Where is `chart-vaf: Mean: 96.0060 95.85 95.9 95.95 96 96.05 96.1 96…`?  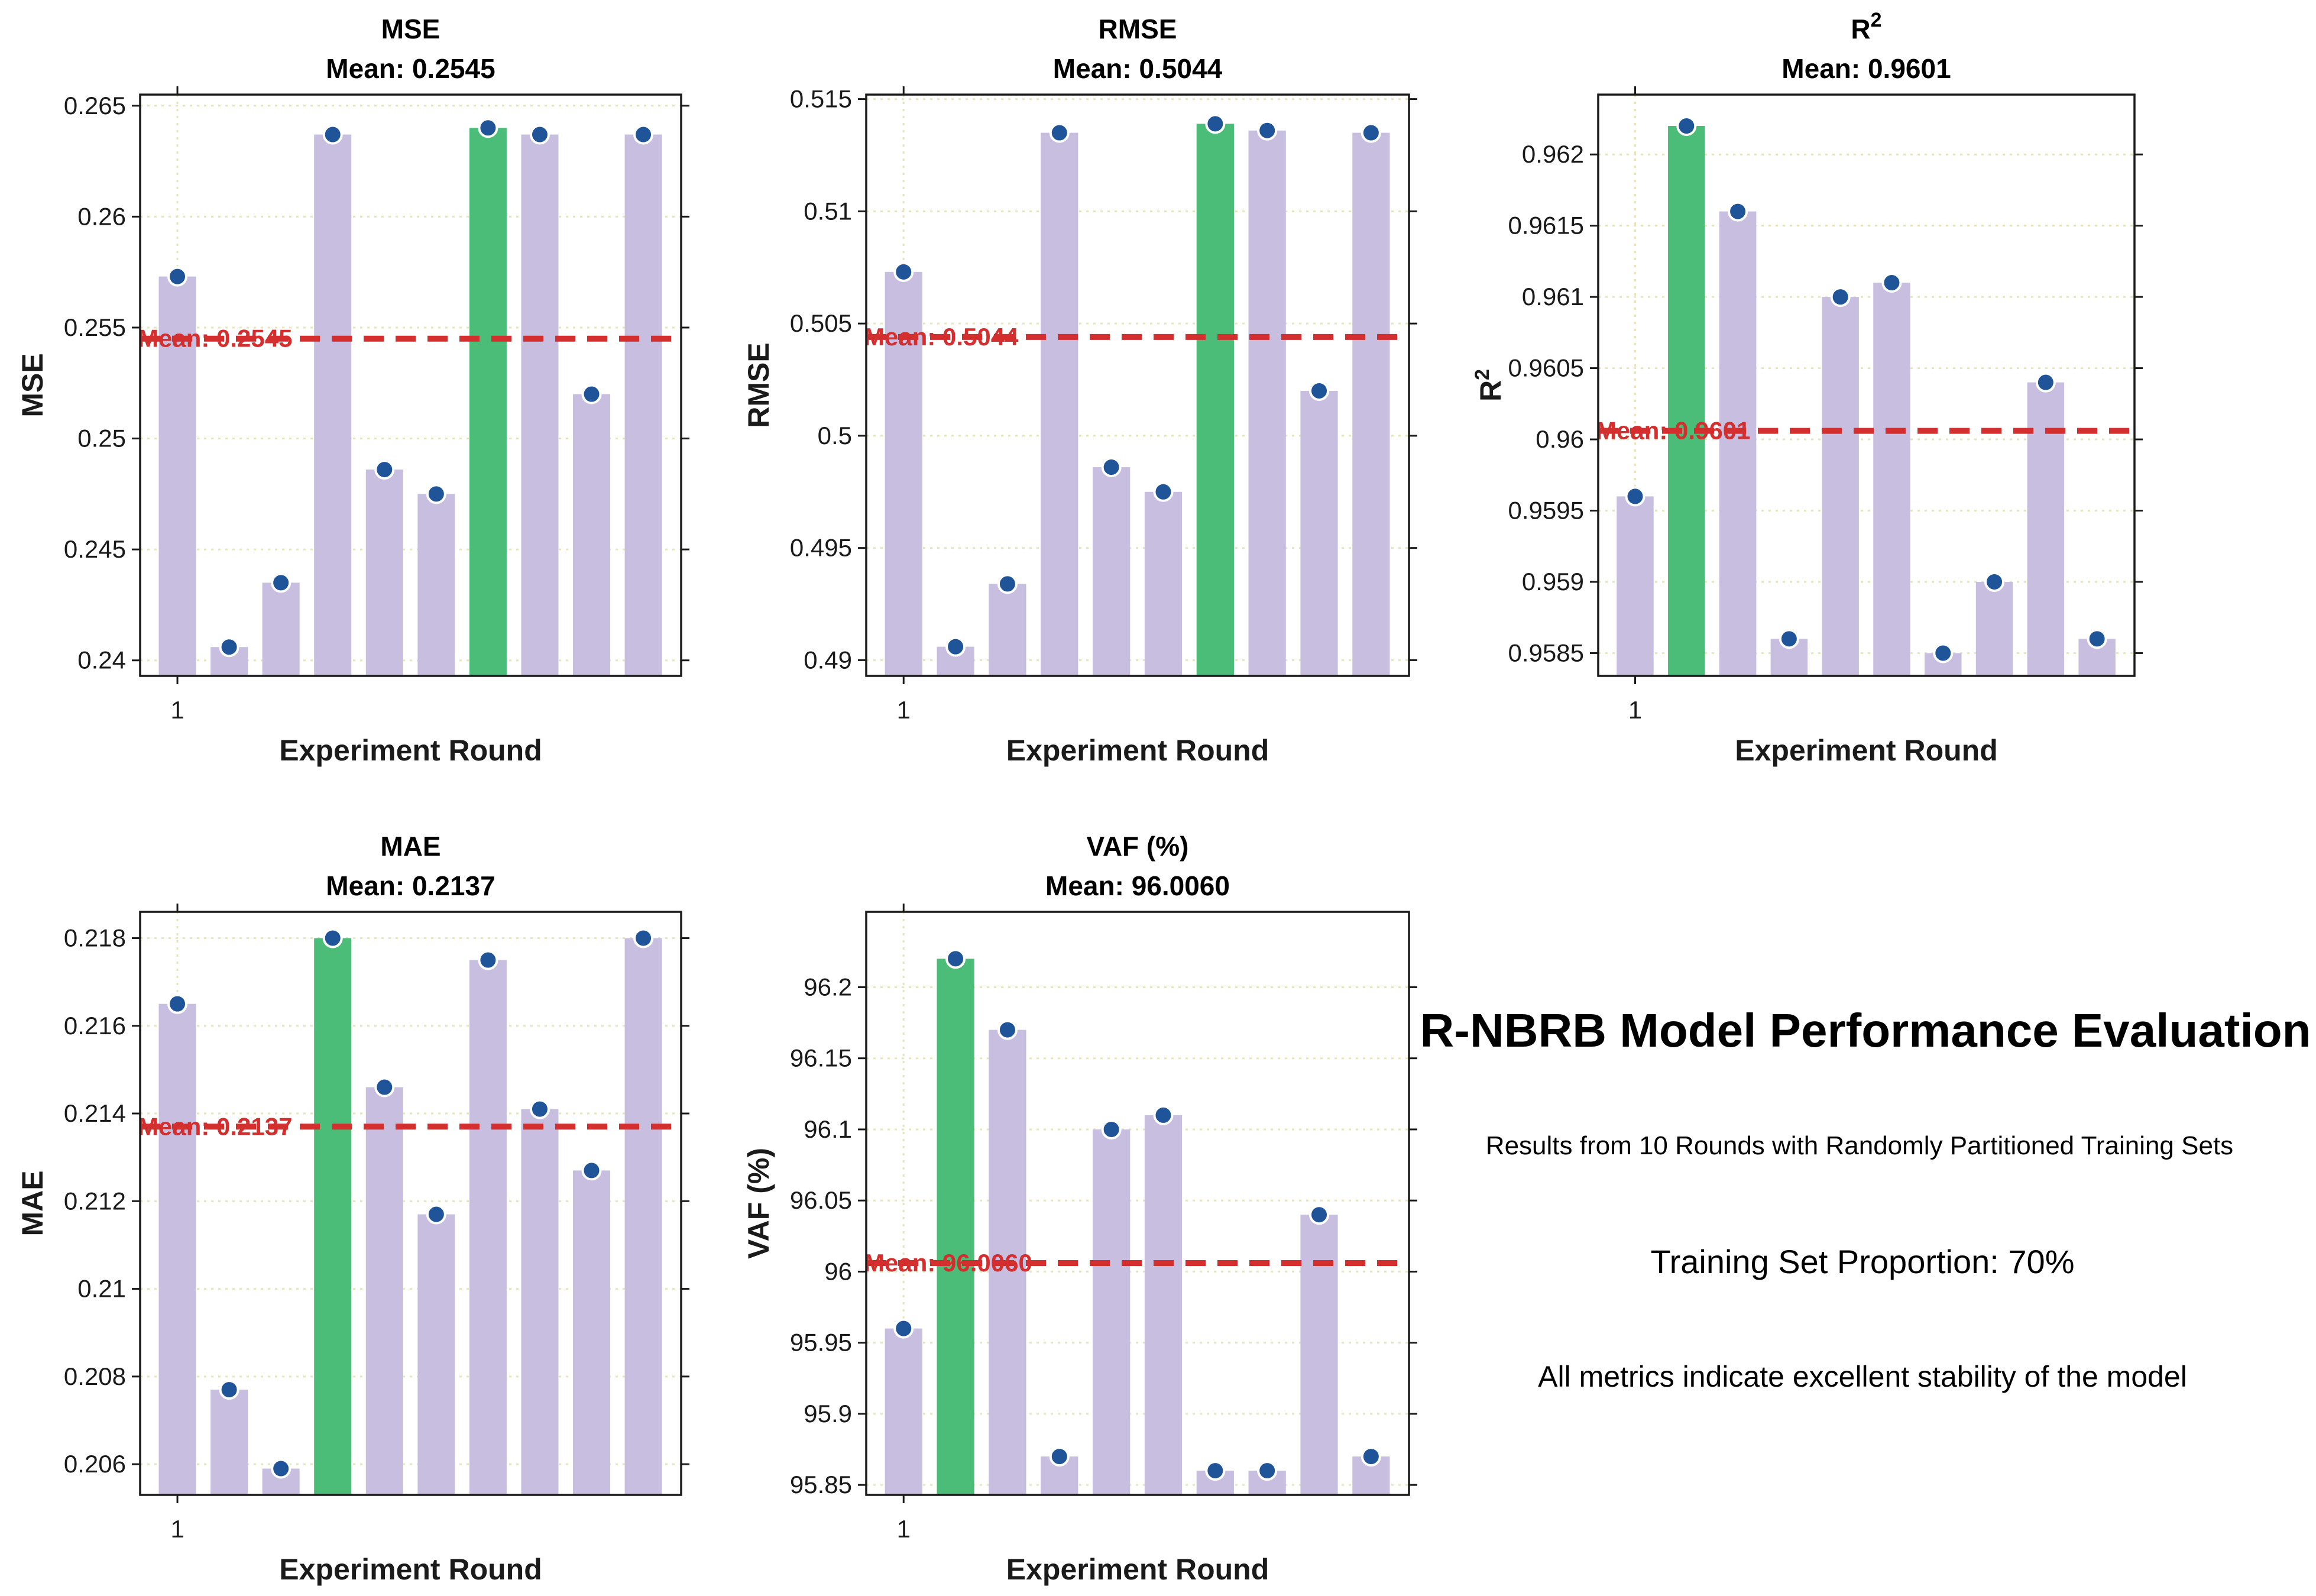 chart-vaf: Mean: 96.0060 95.85 95.9 95.95 96 96.05 96.1 96… is located at coordinates (1079, 1208).